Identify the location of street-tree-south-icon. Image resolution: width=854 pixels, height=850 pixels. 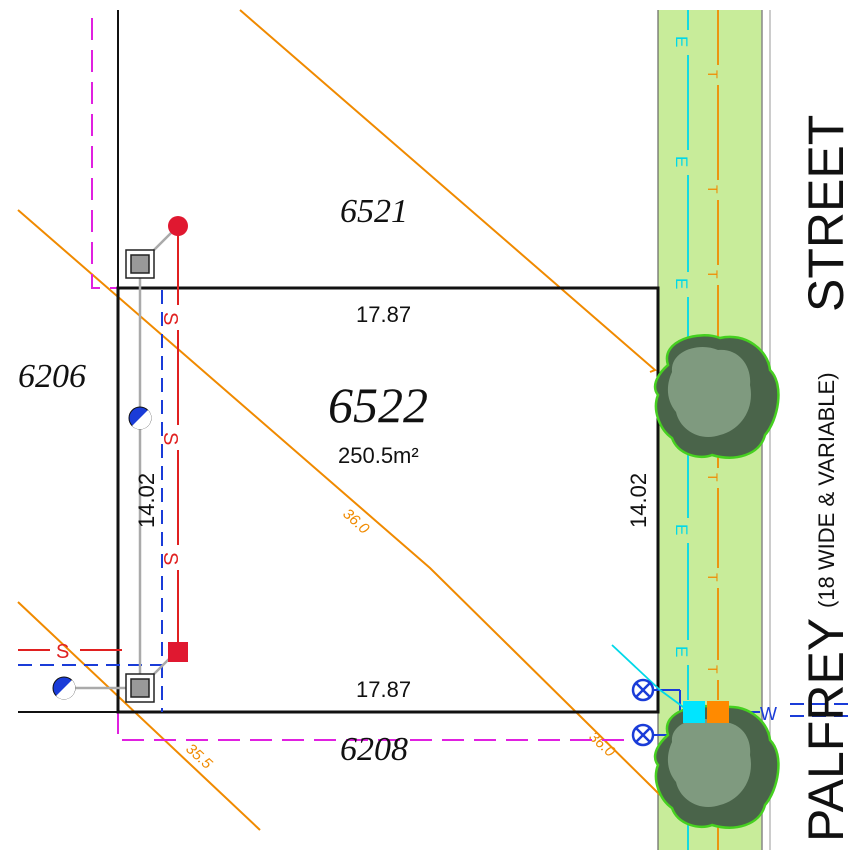
(716, 766).